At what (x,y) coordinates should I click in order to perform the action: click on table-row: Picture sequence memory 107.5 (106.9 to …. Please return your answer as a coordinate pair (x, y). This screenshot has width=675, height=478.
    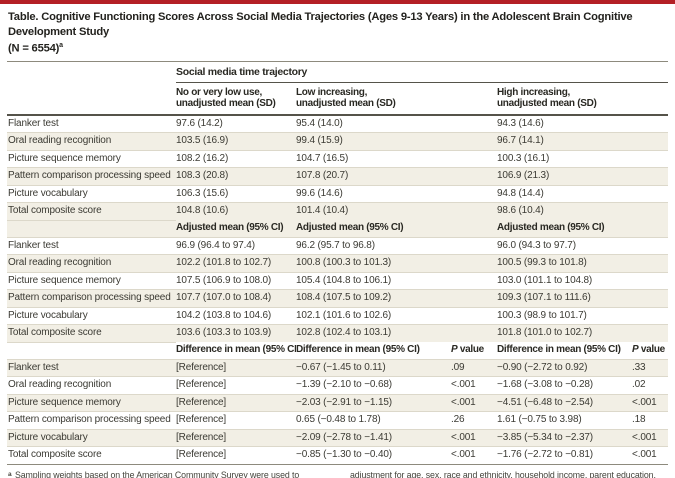
    Looking at the image, I should click on (337, 280).